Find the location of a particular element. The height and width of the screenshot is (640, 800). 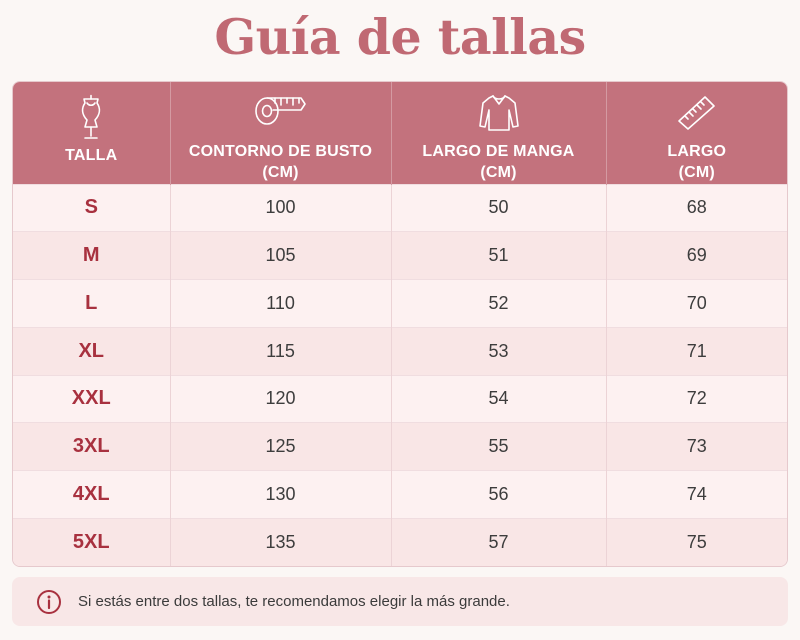

bust-cell: 135 is located at coordinates (280, 541).